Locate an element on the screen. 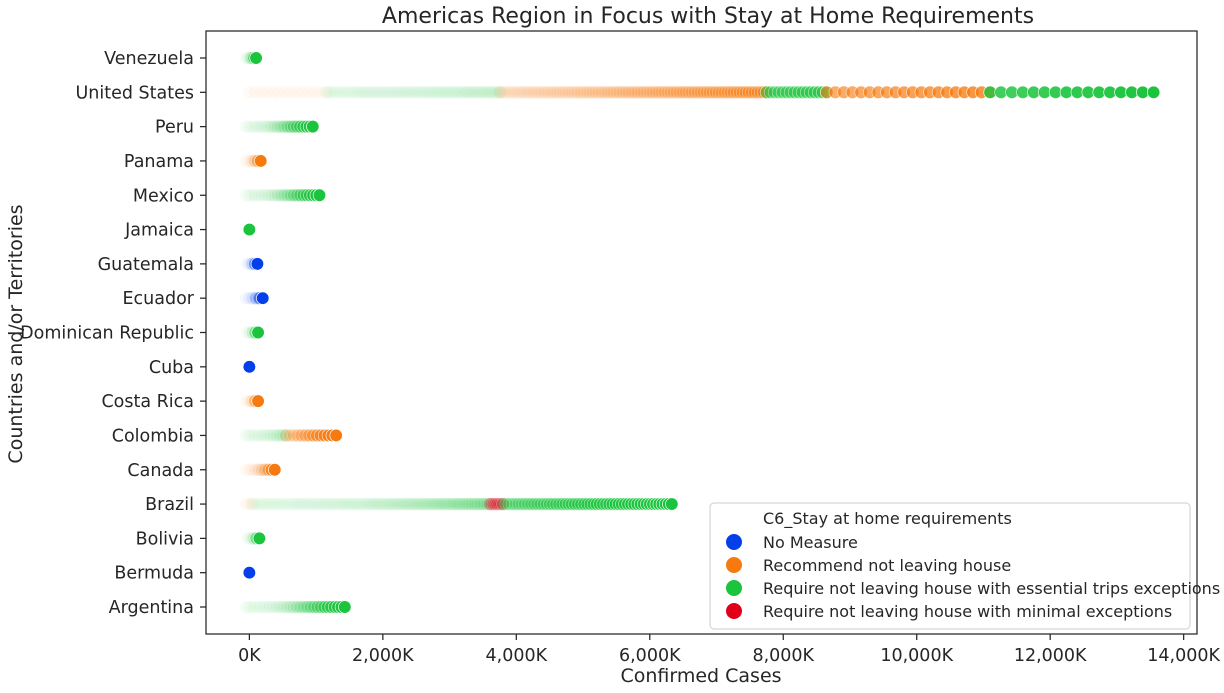  legend-label-recommend: Recommend not leaving house is located at coordinates (887, 565).